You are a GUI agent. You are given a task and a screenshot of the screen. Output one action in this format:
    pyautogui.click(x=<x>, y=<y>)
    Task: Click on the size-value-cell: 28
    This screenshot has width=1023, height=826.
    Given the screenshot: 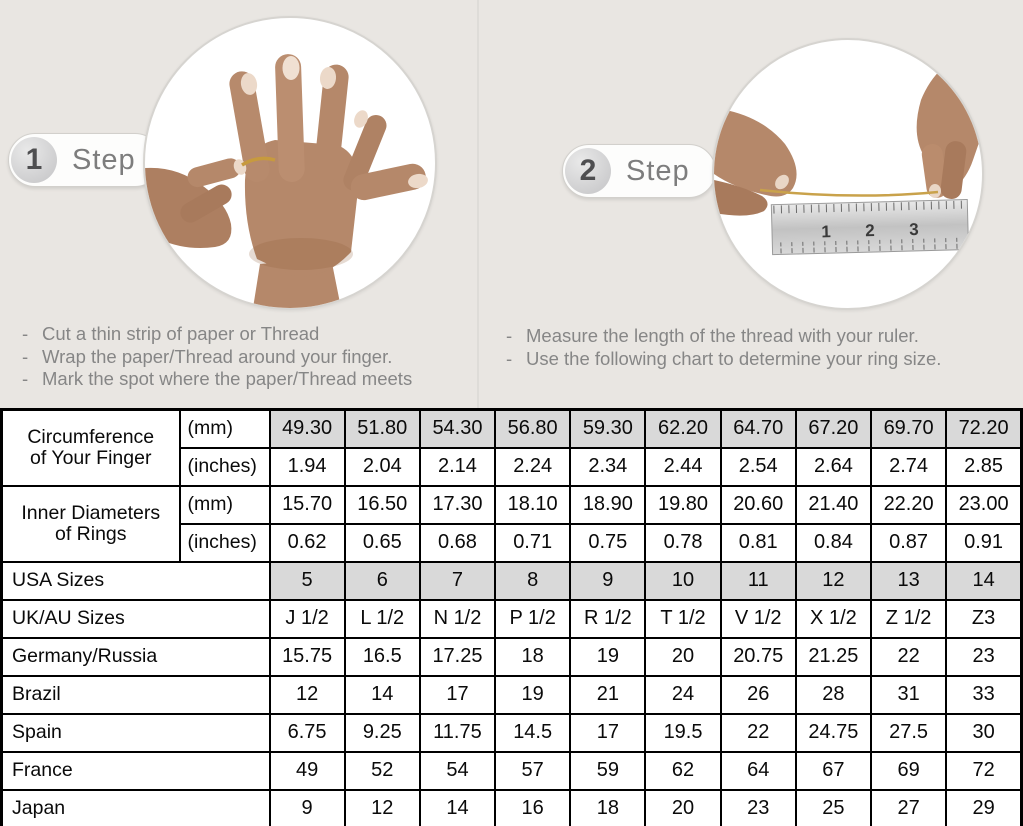 What is the action you would take?
    pyautogui.click(x=833, y=694)
    